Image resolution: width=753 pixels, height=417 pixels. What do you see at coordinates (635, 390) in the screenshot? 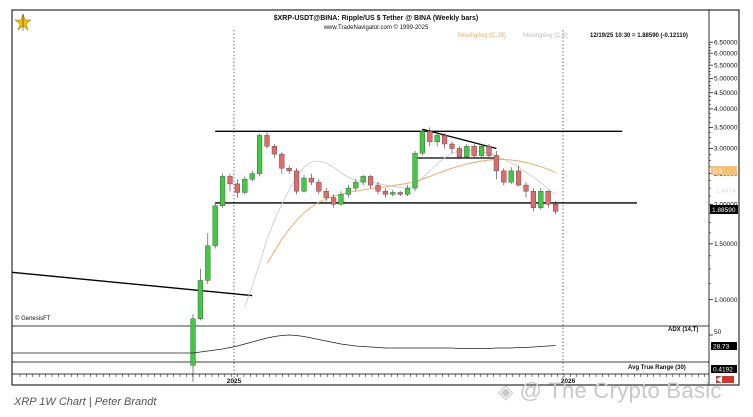
I see `watermark-text: The Crypto Basic` at bounding box center [635, 390].